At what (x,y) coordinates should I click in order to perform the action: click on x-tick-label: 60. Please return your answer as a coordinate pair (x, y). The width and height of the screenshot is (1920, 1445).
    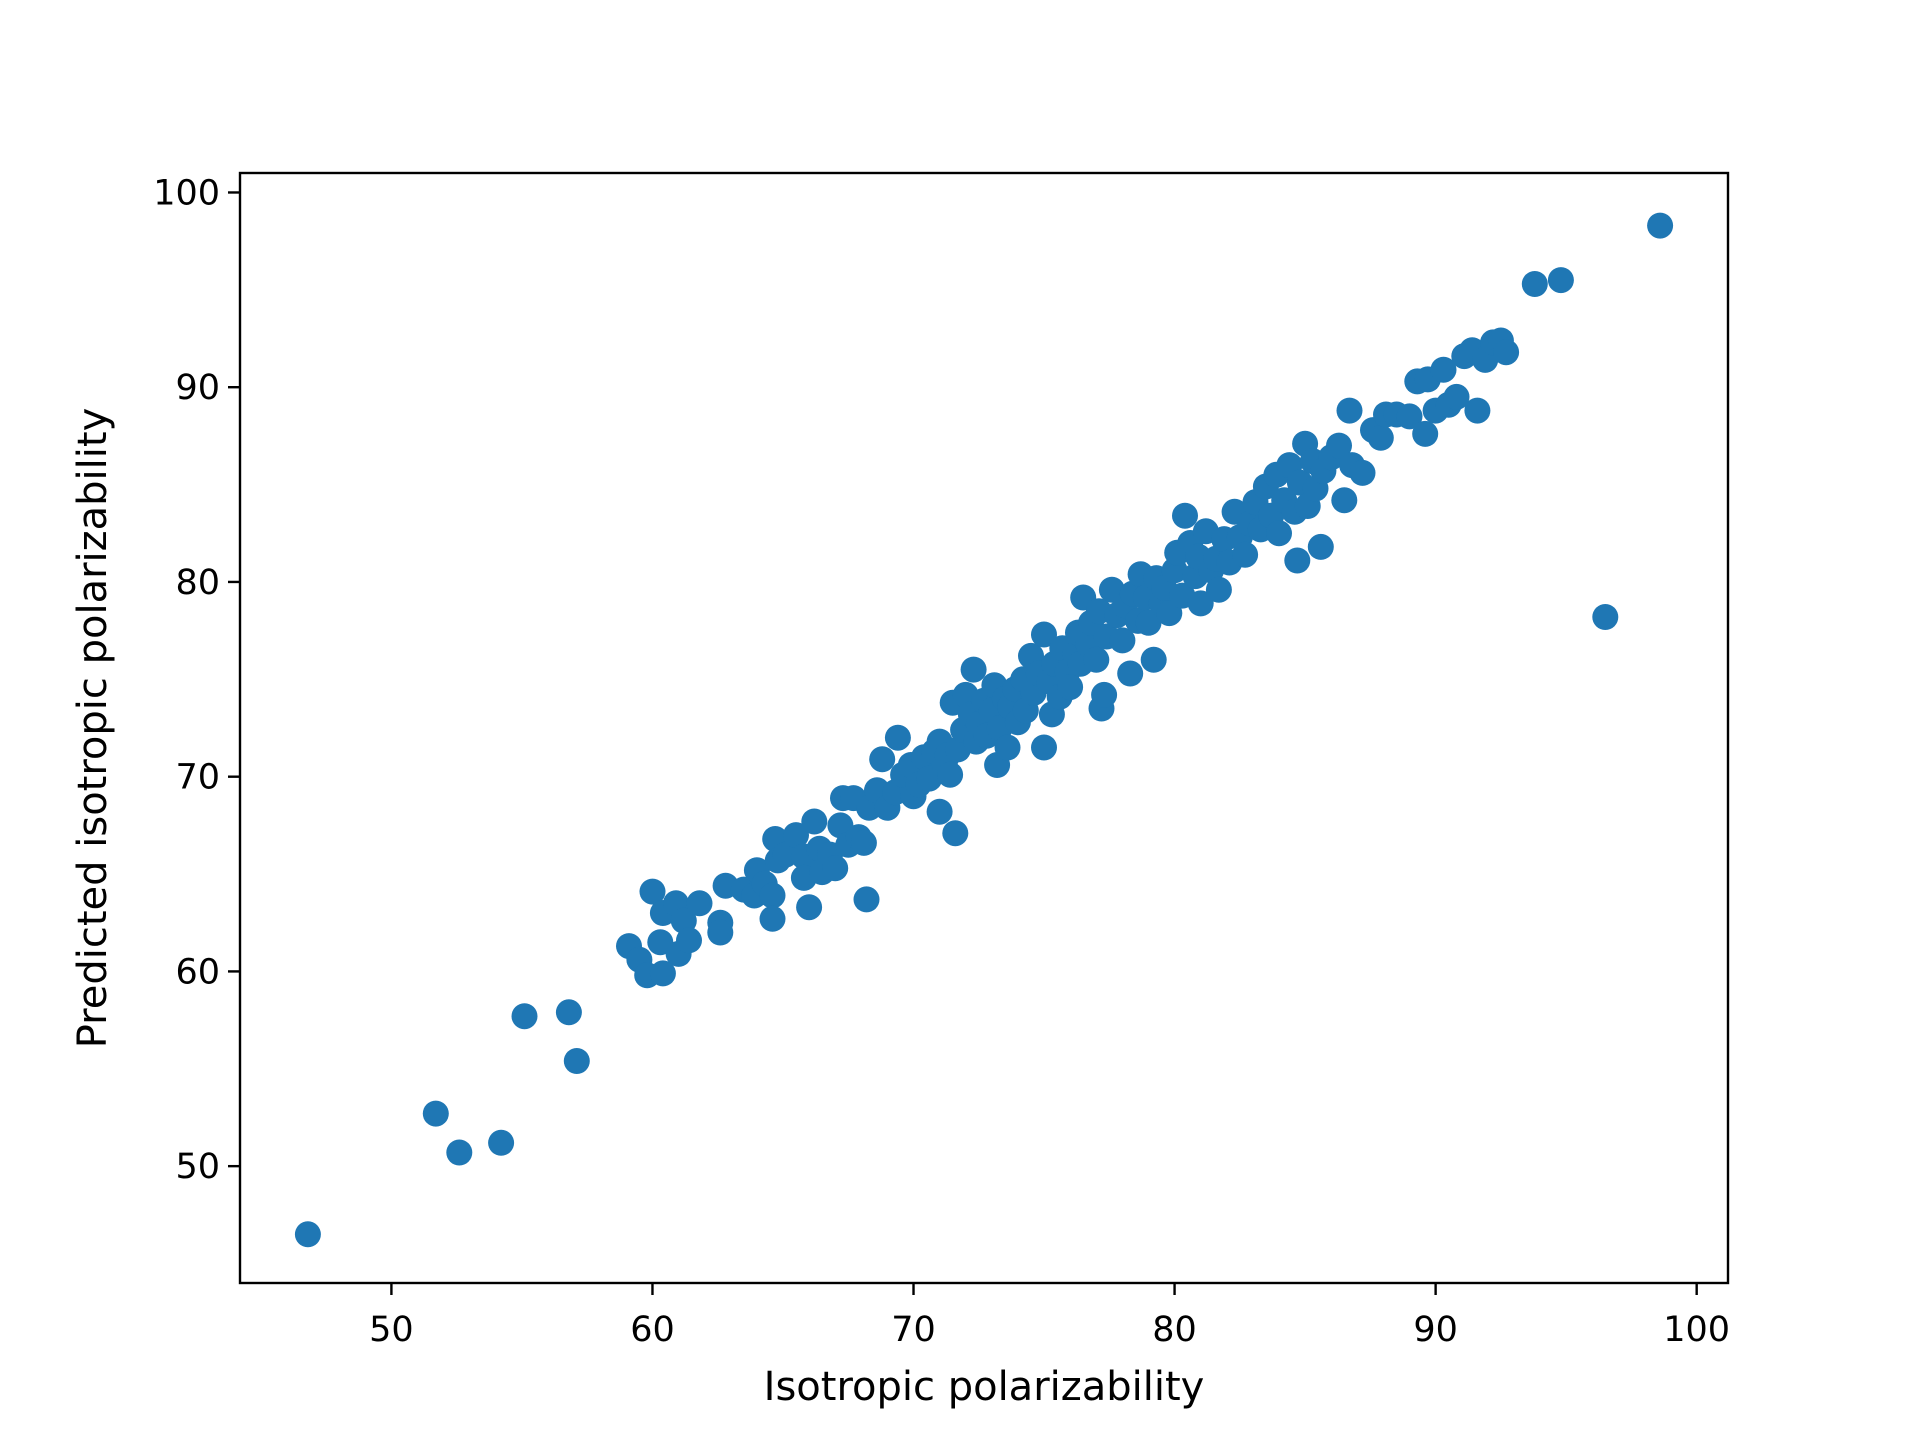
    Looking at the image, I should click on (652, 1330).